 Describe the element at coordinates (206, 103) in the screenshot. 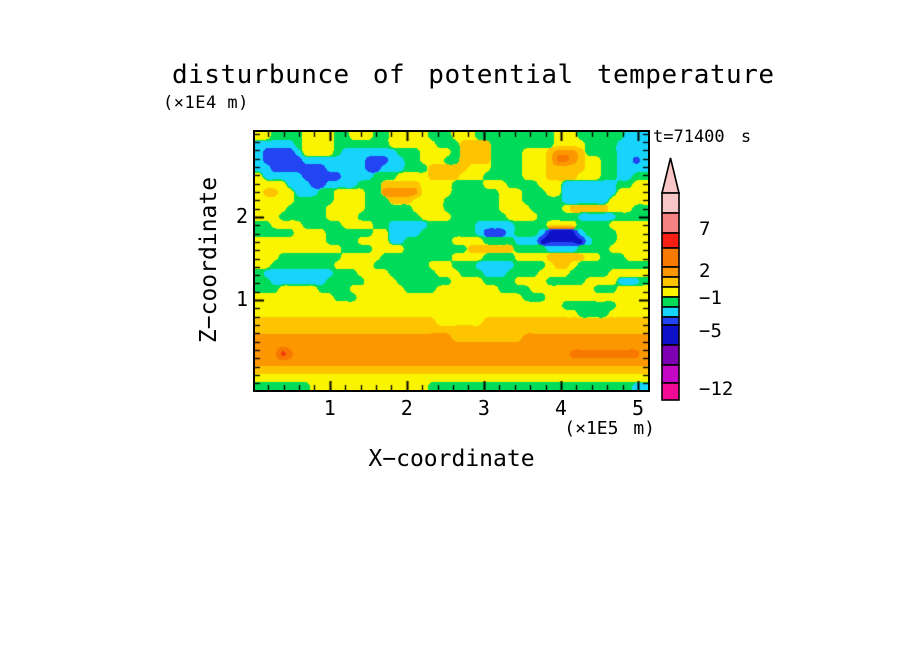

I see `z-axis-unit: (×1E4 m)` at that location.